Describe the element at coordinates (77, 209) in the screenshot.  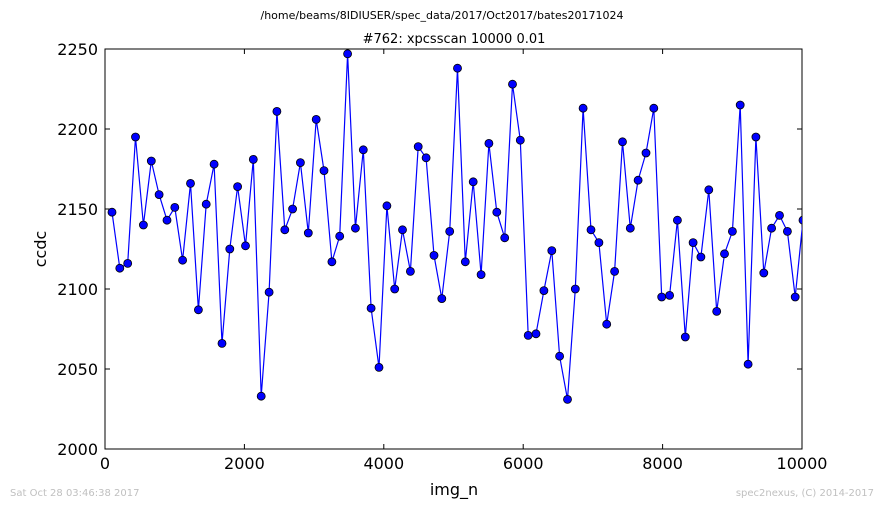
I see `y-tick-label: 2150` at that location.